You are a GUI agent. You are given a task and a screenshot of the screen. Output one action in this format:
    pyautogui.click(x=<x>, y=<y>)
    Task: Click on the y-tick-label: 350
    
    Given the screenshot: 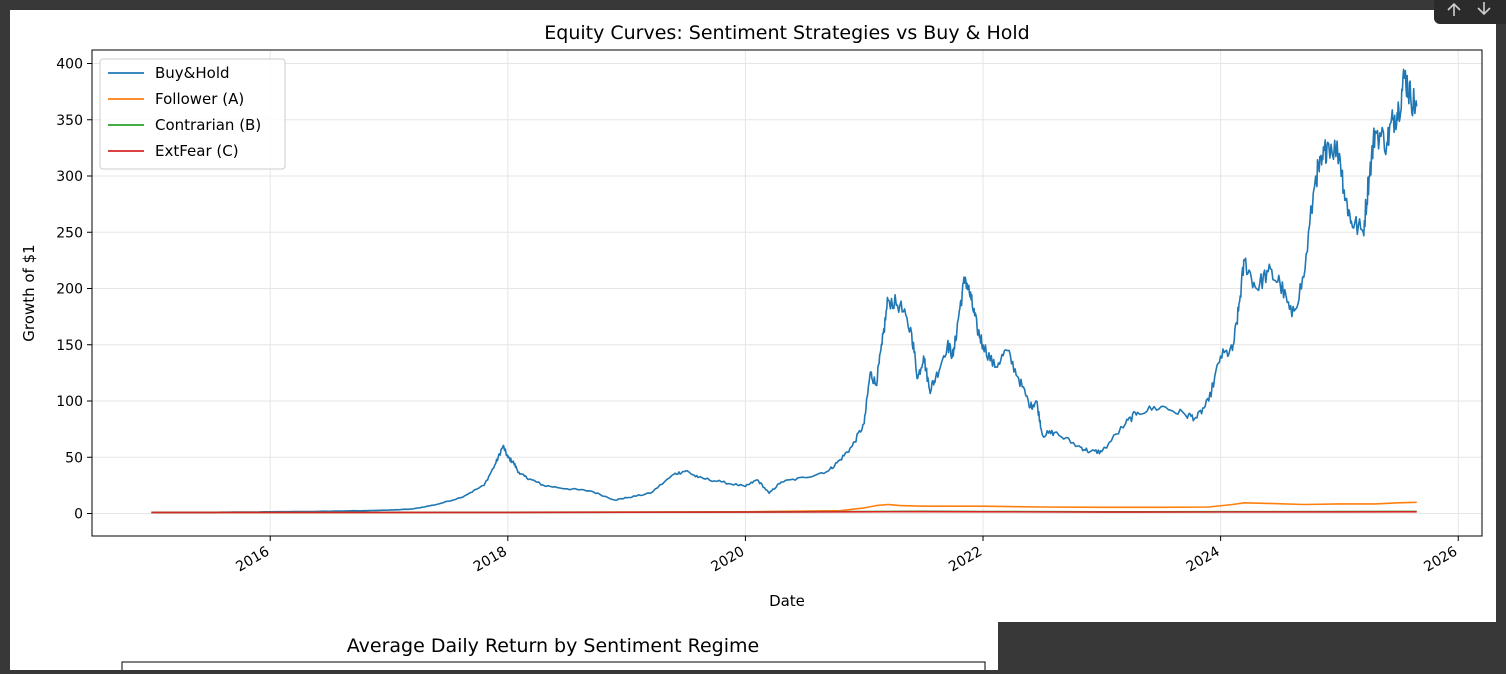 What is the action you would take?
    pyautogui.click(x=69, y=121)
    